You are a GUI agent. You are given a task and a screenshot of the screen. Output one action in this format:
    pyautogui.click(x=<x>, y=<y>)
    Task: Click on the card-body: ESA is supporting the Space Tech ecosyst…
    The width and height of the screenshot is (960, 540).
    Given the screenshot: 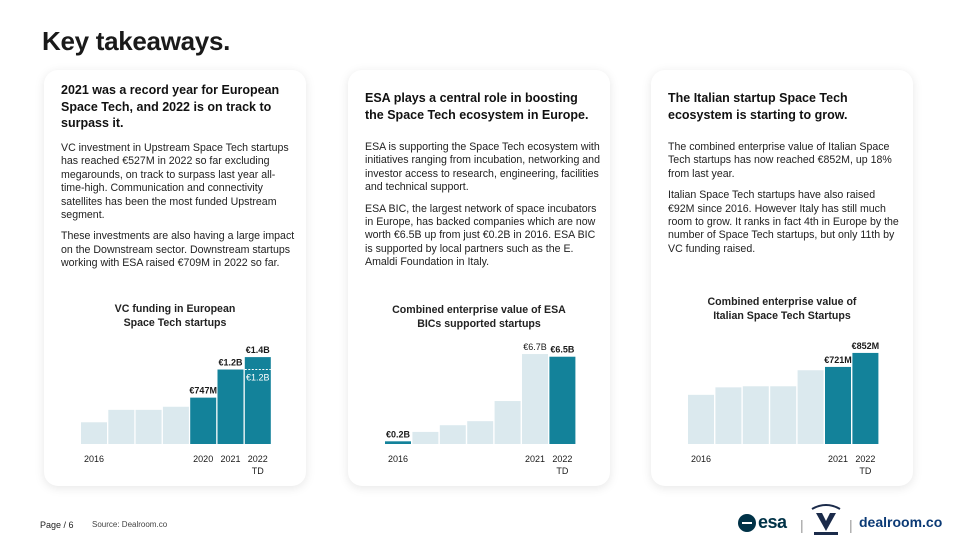 What is the action you would take?
    pyautogui.click(x=482, y=209)
    